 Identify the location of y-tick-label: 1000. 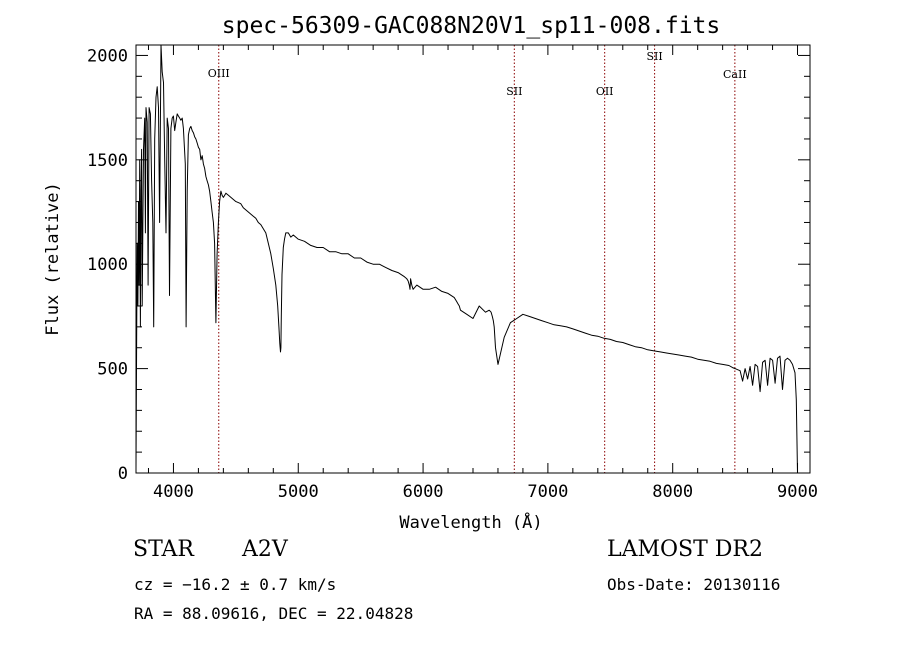
(107, 265).